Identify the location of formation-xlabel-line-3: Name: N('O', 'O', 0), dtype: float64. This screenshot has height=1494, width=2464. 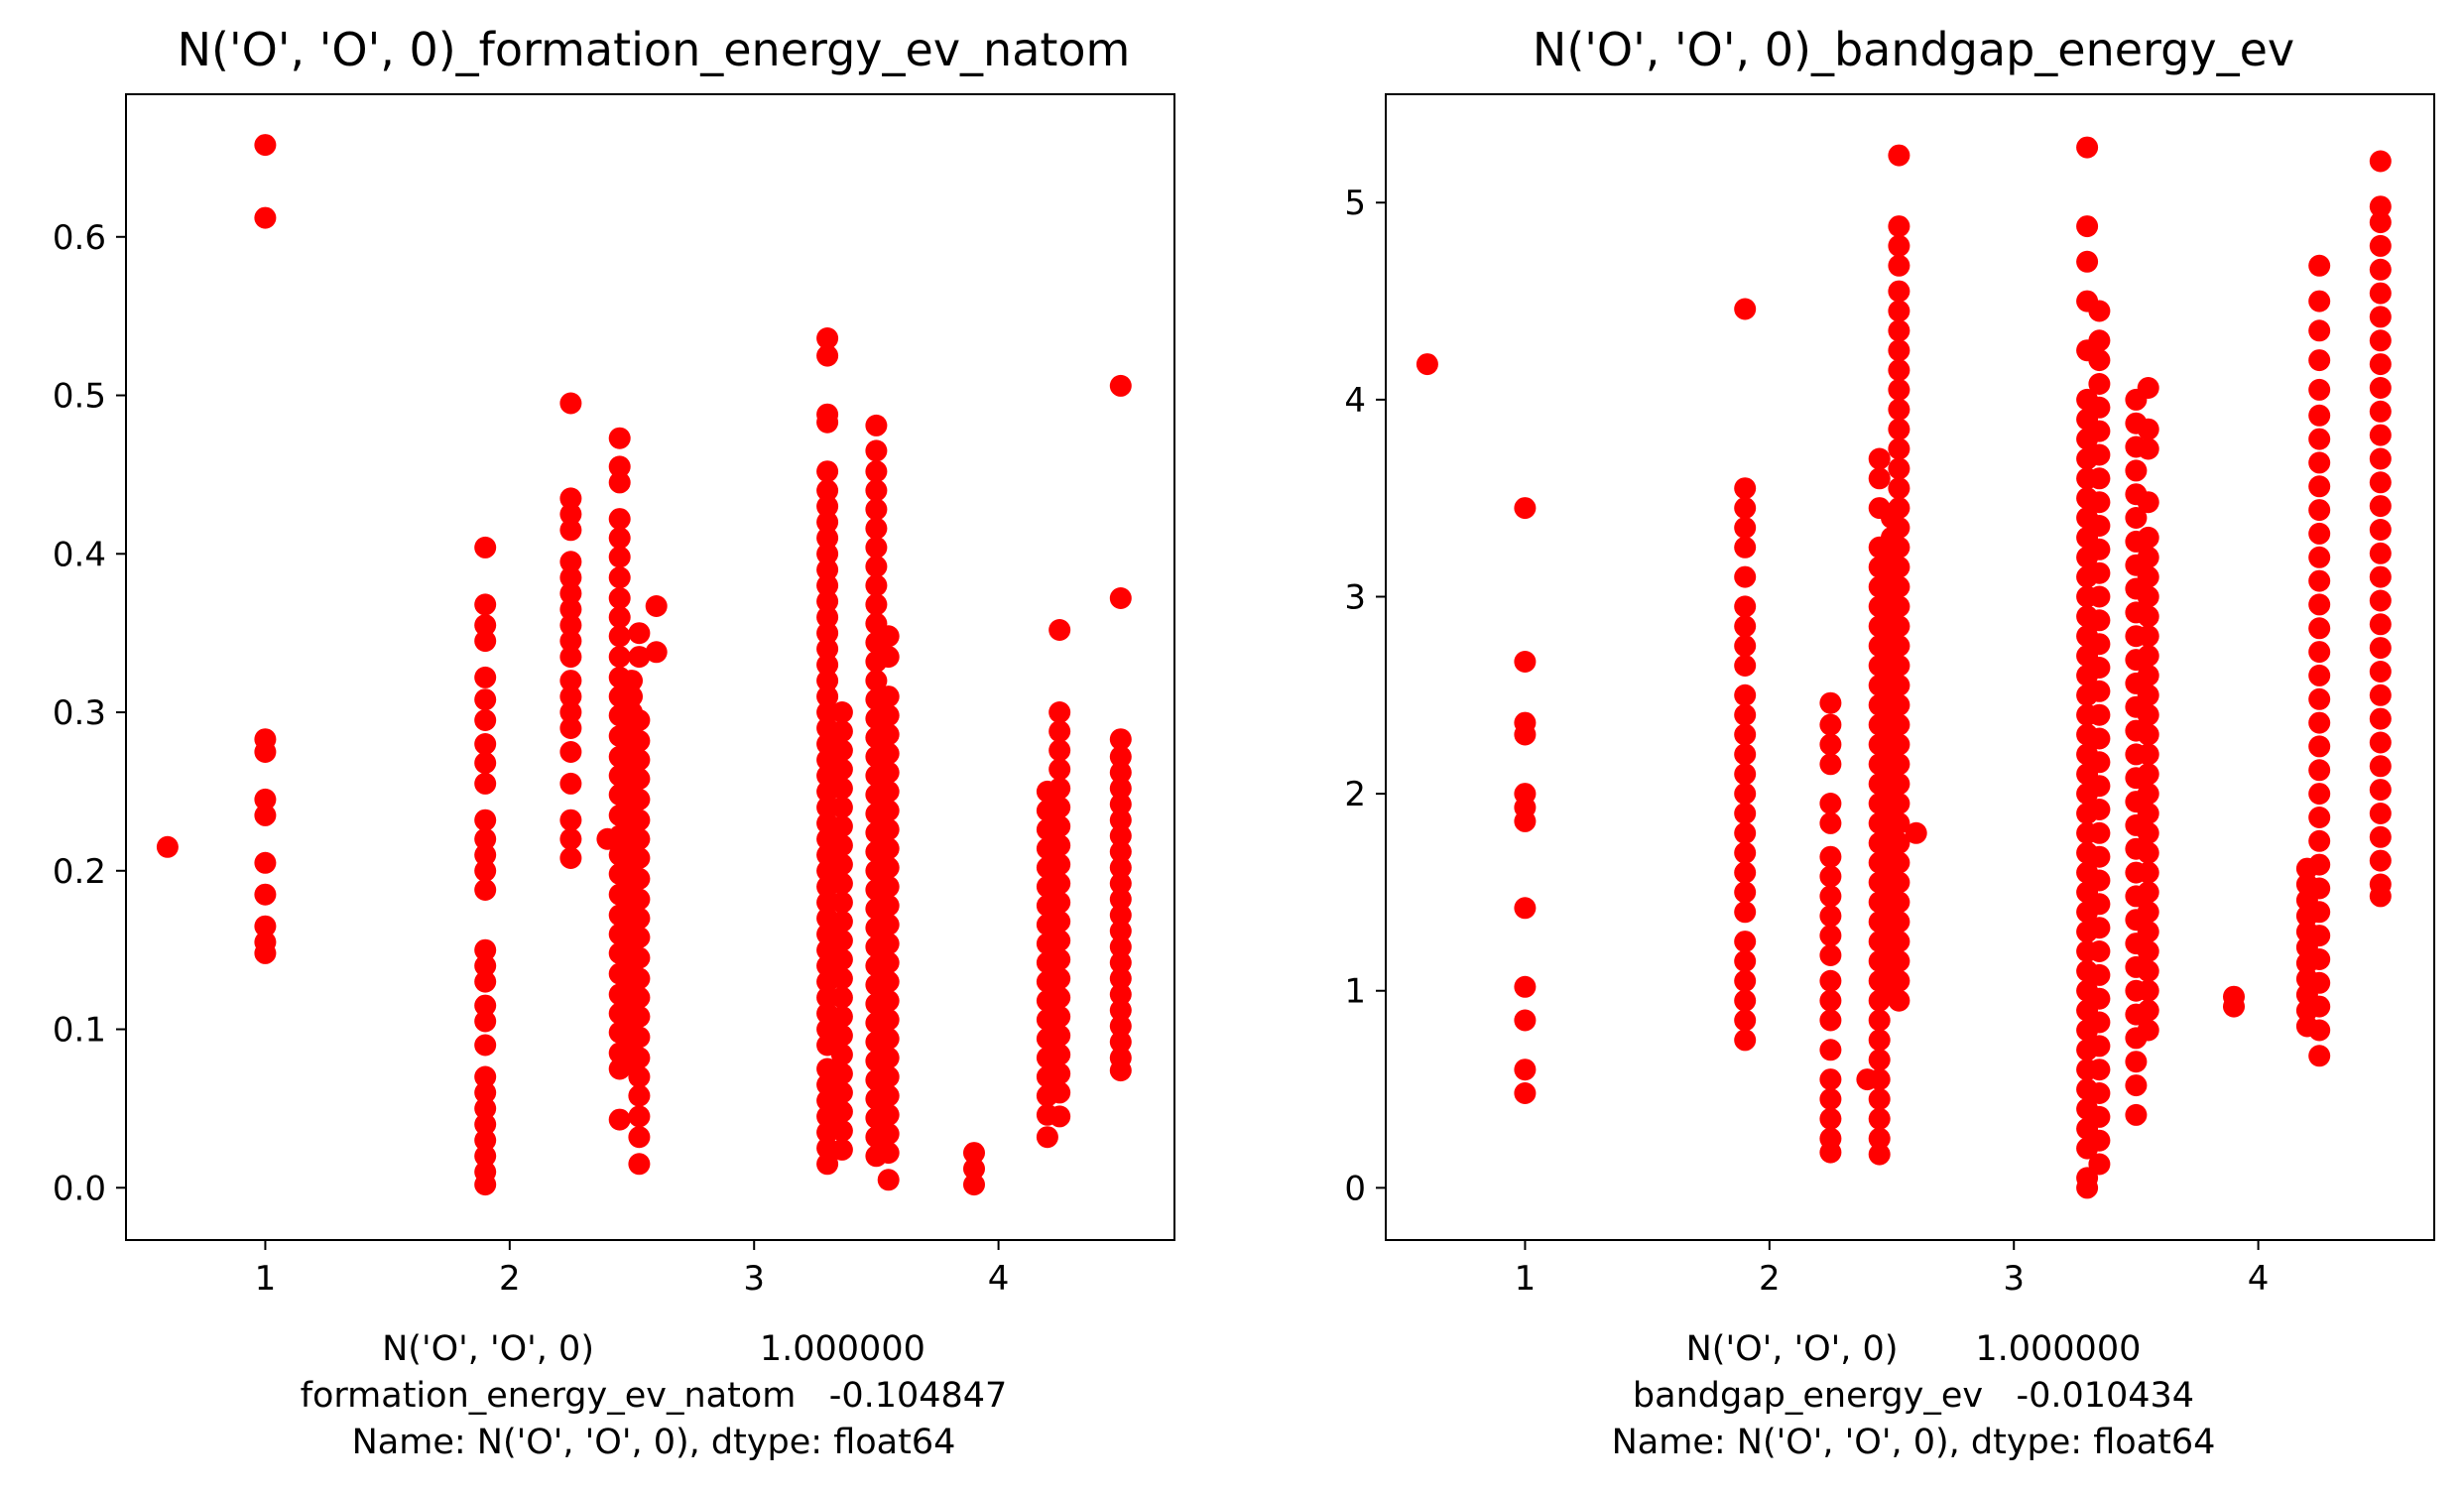
(654, 1442).